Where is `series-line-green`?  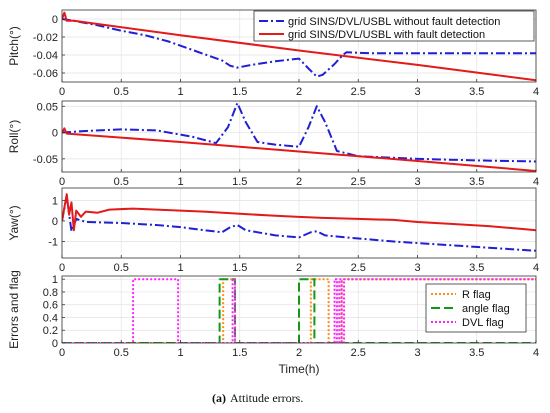
series-line-green is located at coordinates (299, 310).